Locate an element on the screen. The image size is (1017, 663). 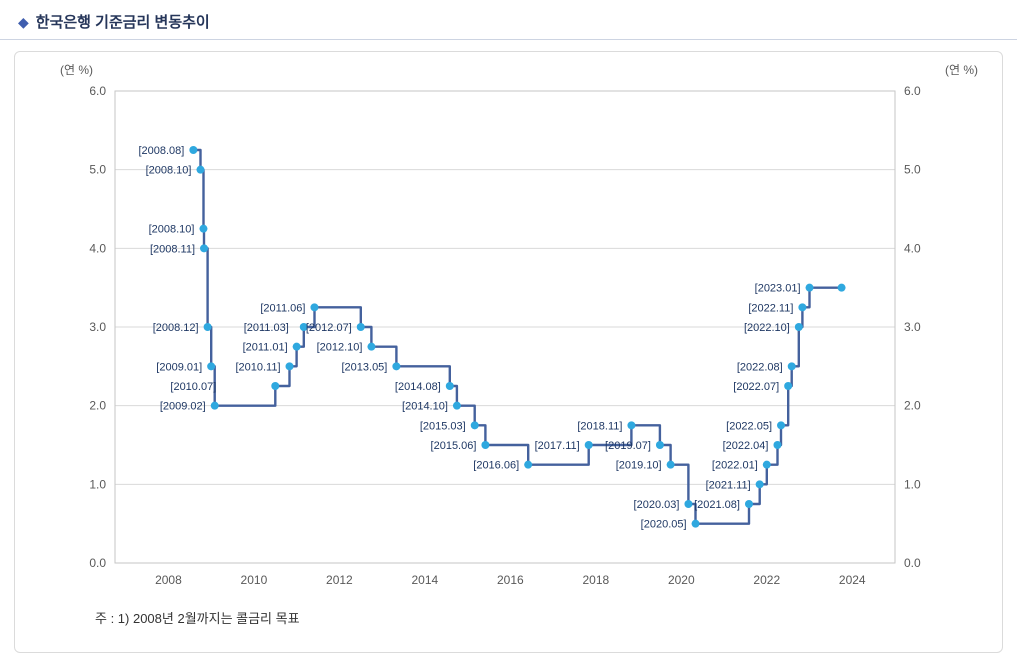
y-axis-tick-left: 5.0 is located at coordinates (97, 170).